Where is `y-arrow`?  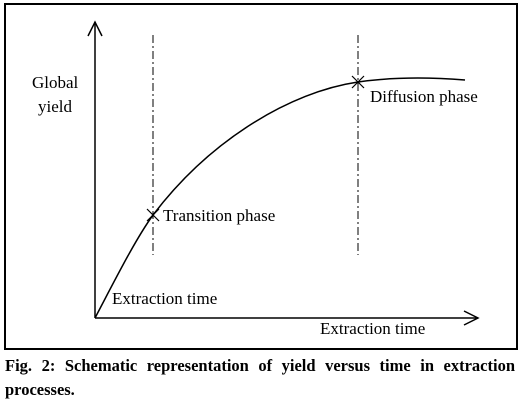
y-arrow is located at coordinates (95, 28).